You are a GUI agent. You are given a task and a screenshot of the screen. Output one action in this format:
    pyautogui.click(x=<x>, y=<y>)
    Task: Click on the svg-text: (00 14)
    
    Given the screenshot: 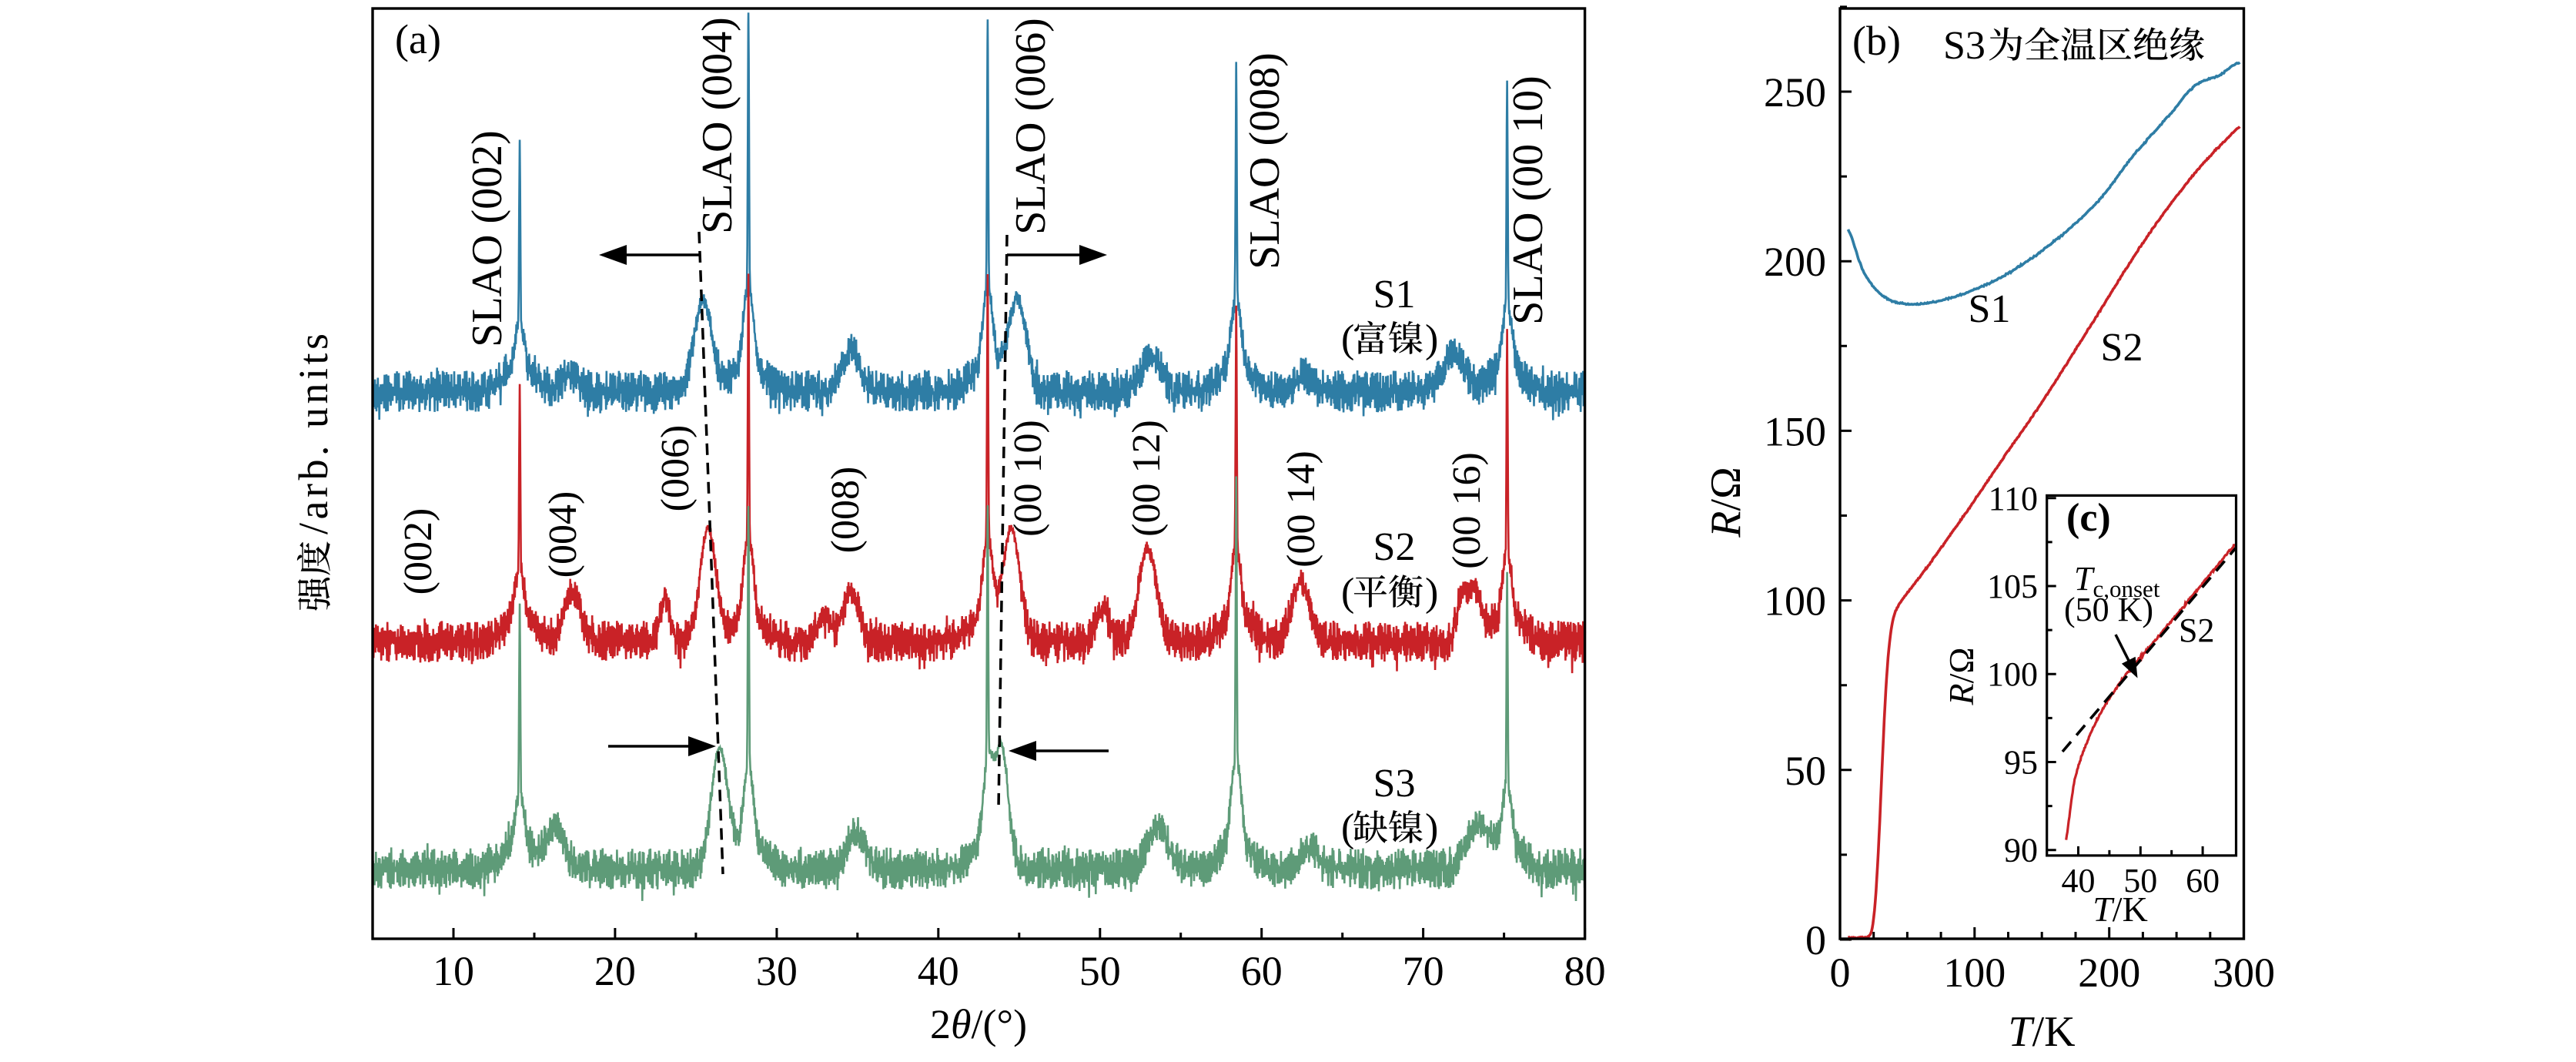 What is the action you would take?
    pyautogui.click(x=1302, y=509)
    